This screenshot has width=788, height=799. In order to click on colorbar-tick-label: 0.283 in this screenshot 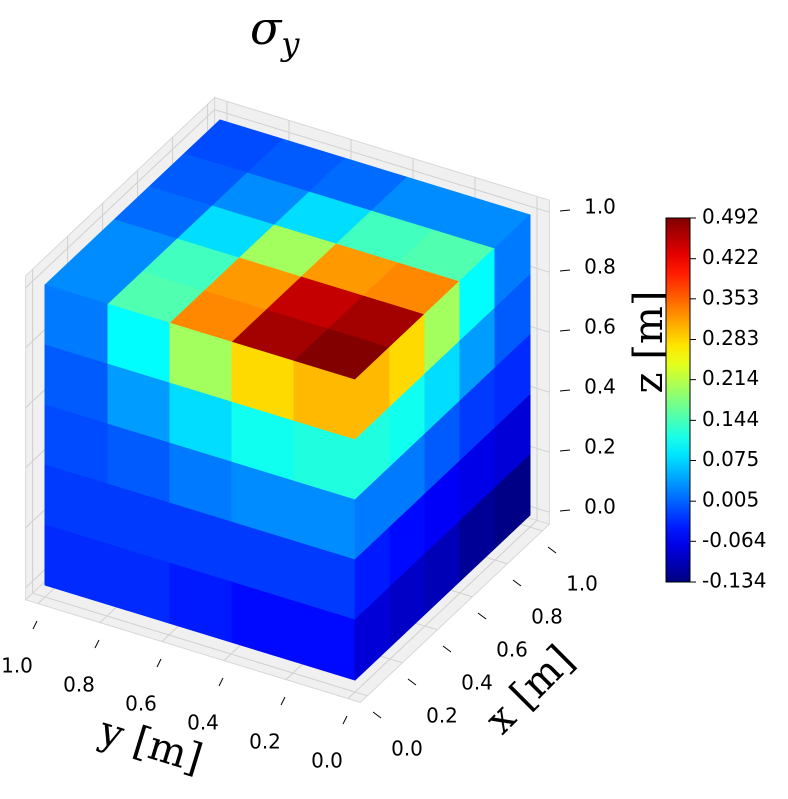, I will do `click(730, 338)`.